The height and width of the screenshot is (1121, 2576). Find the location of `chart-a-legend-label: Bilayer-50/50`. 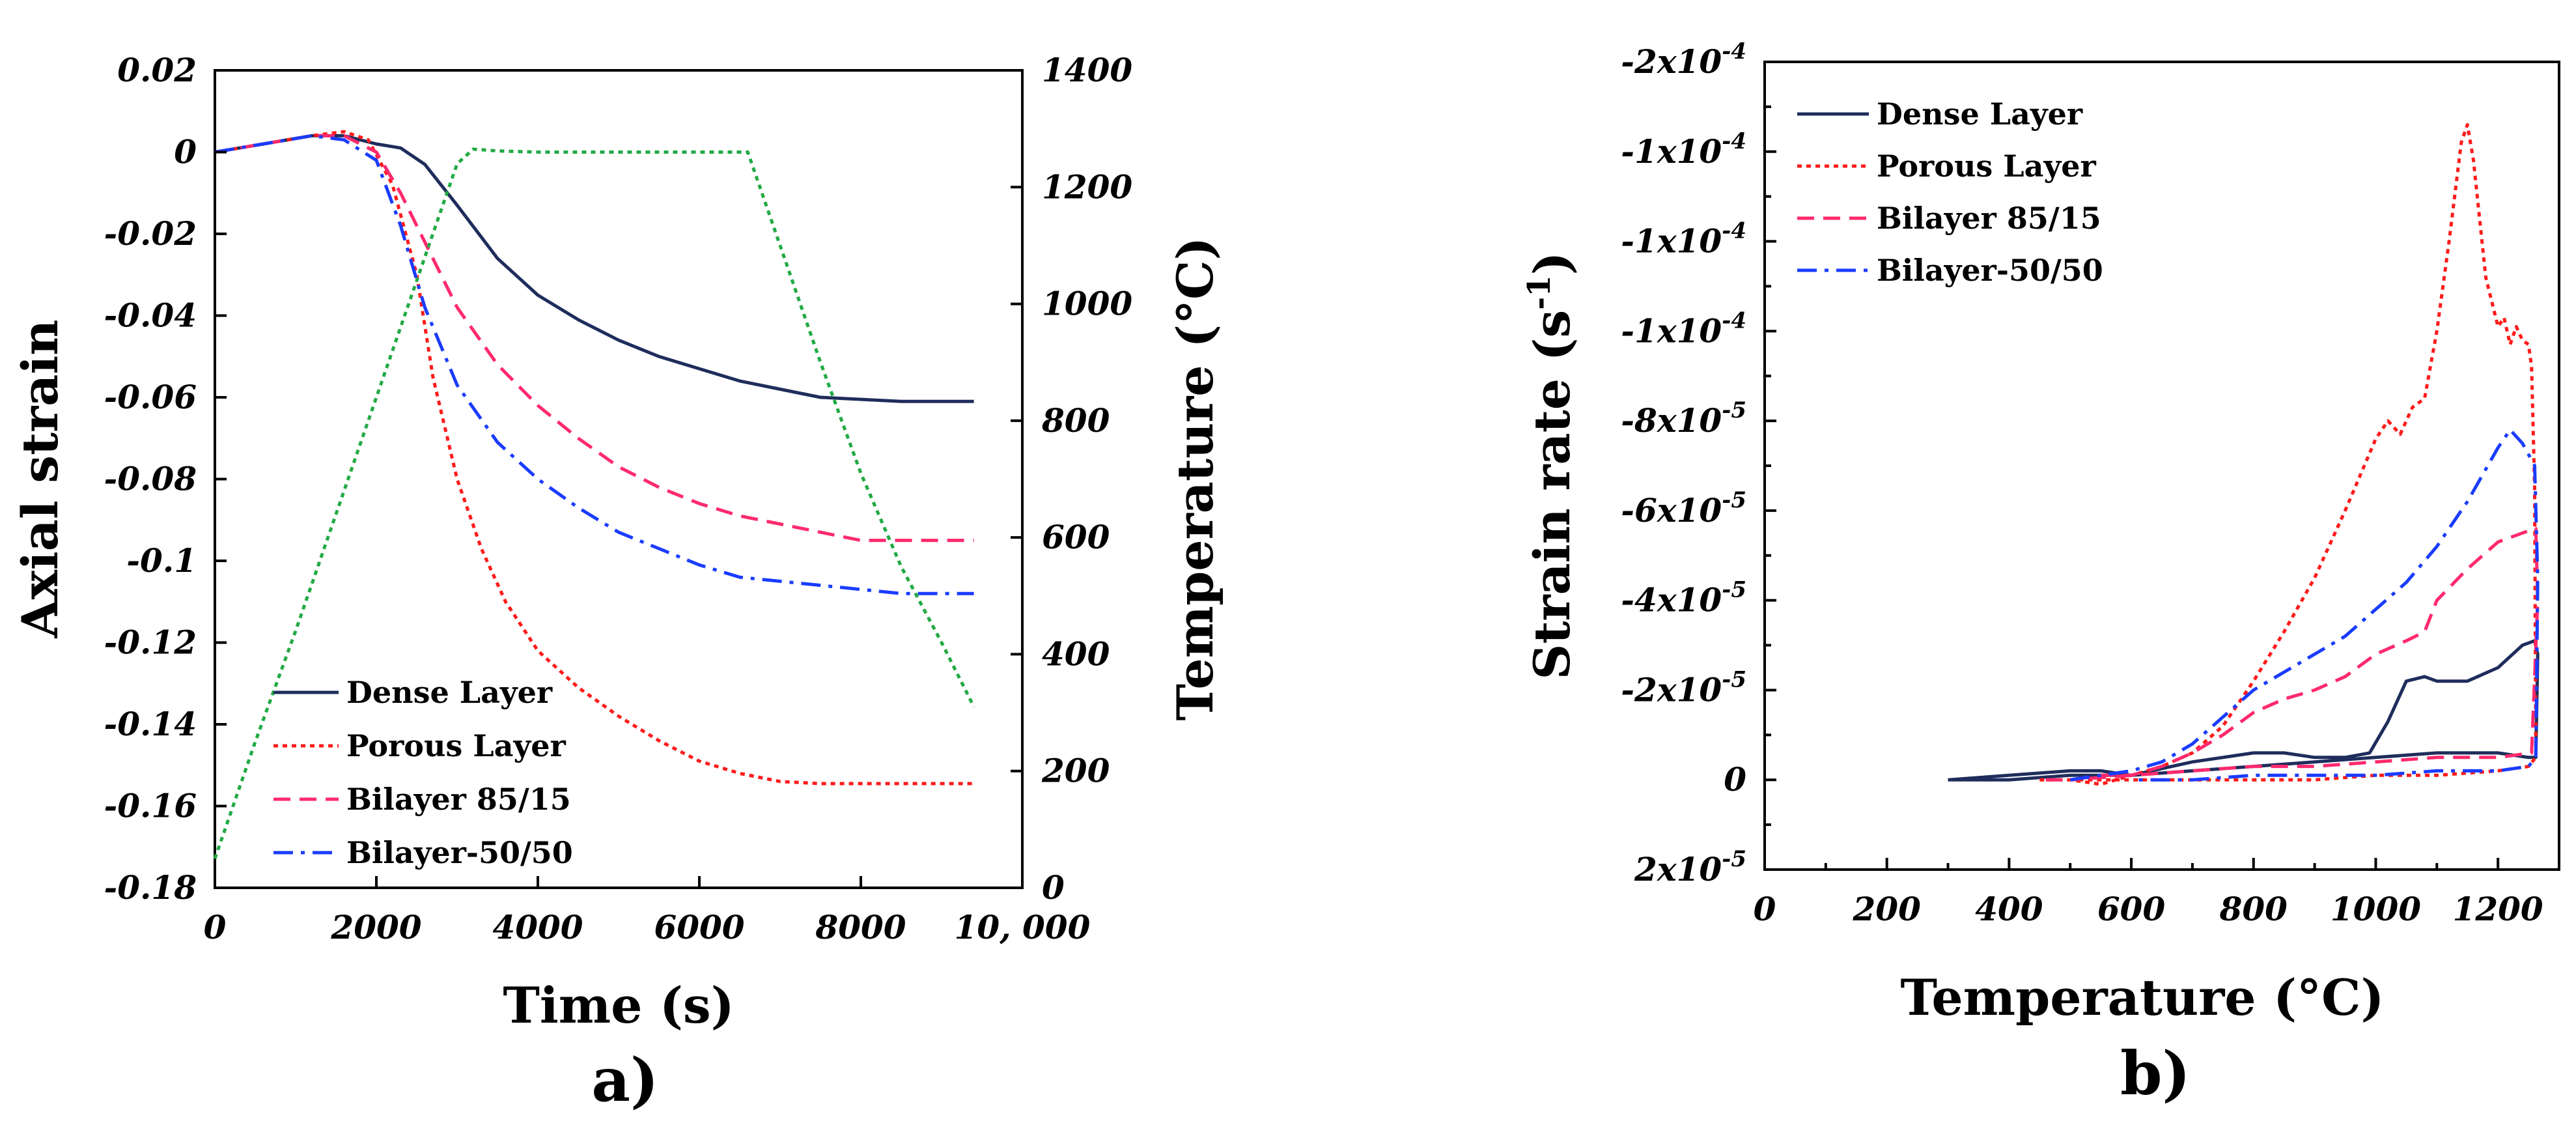

chart-a-legend-label: Bilayer-50/50 is located at coordinates (460, 853).